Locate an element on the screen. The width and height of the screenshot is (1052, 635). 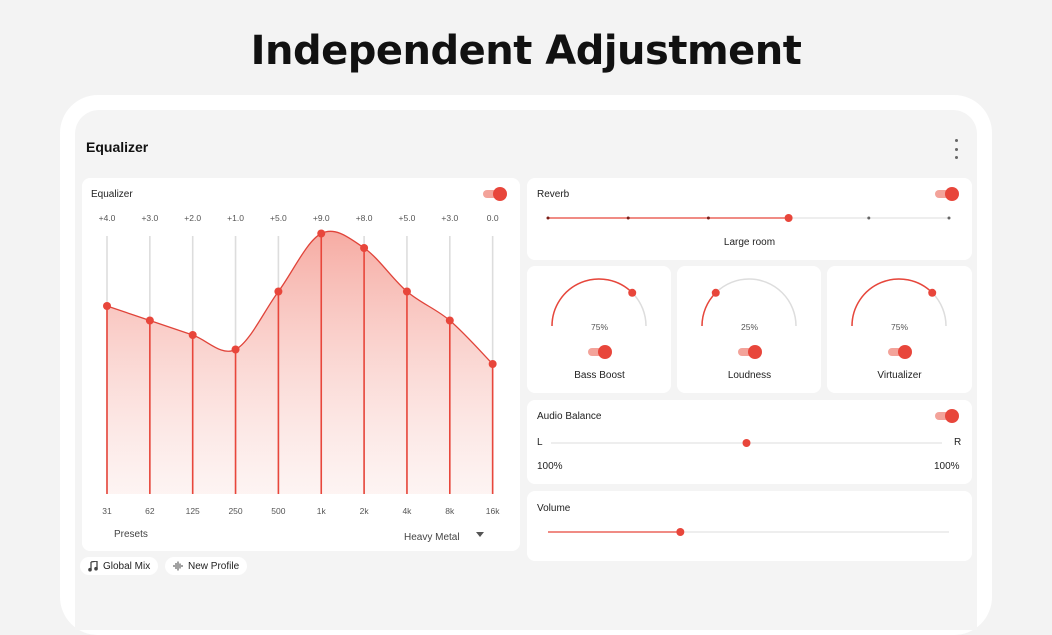
band-freq-16k: 16k is located at coordinates (493, 511).